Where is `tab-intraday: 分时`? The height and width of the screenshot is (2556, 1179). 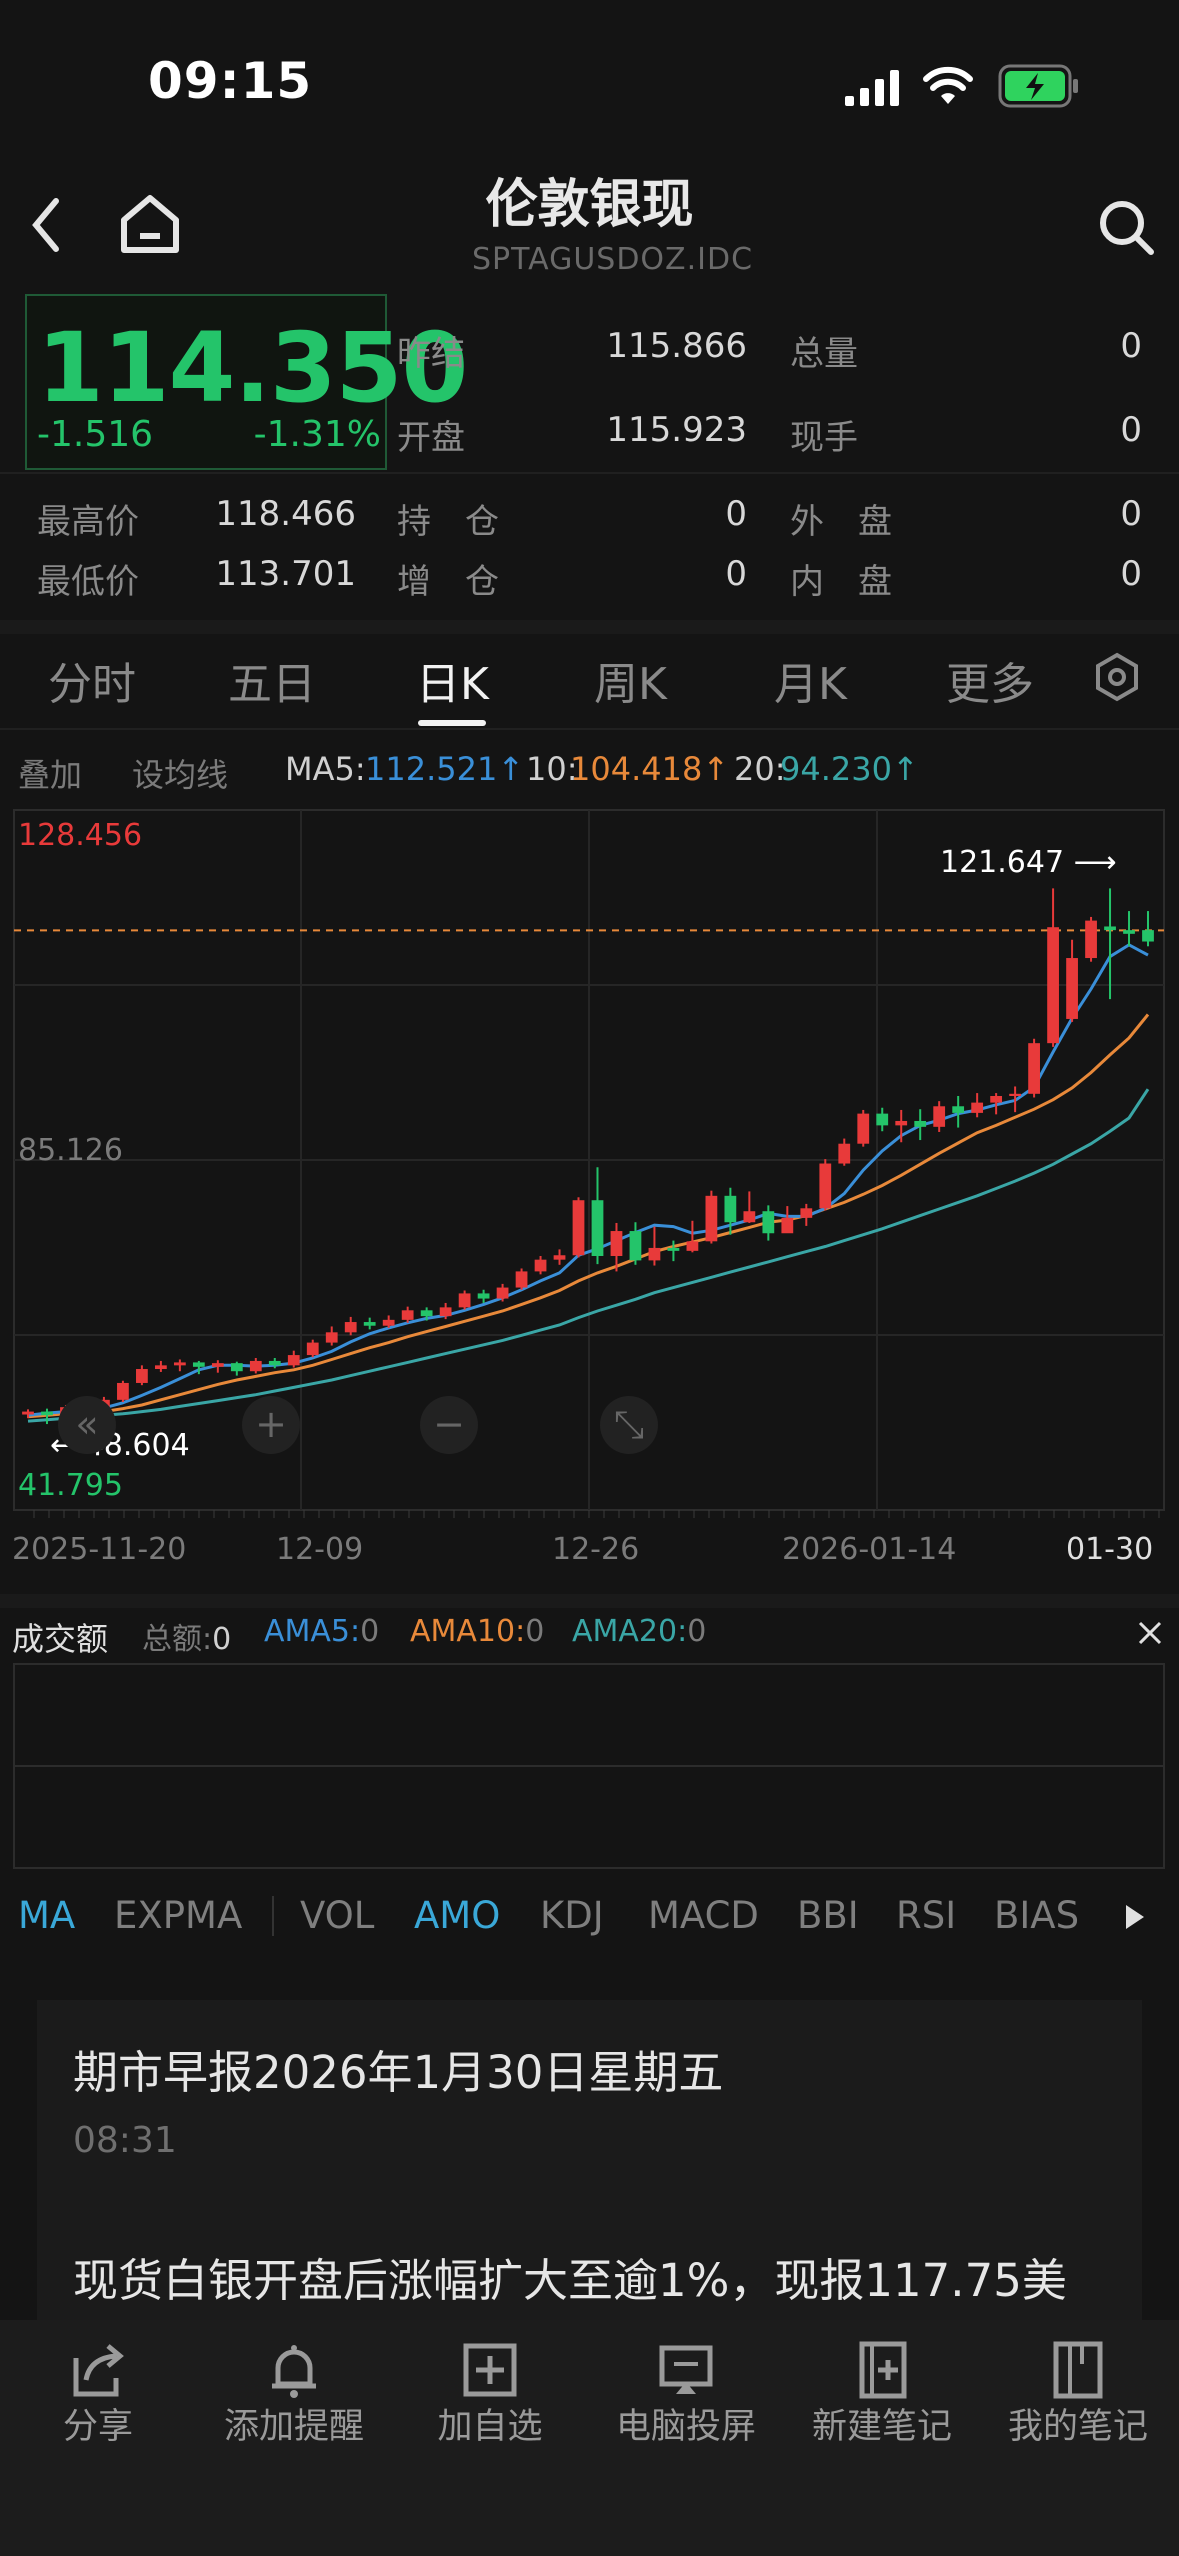
tab-intraday: 分时 is located at coordinates (92, 684).